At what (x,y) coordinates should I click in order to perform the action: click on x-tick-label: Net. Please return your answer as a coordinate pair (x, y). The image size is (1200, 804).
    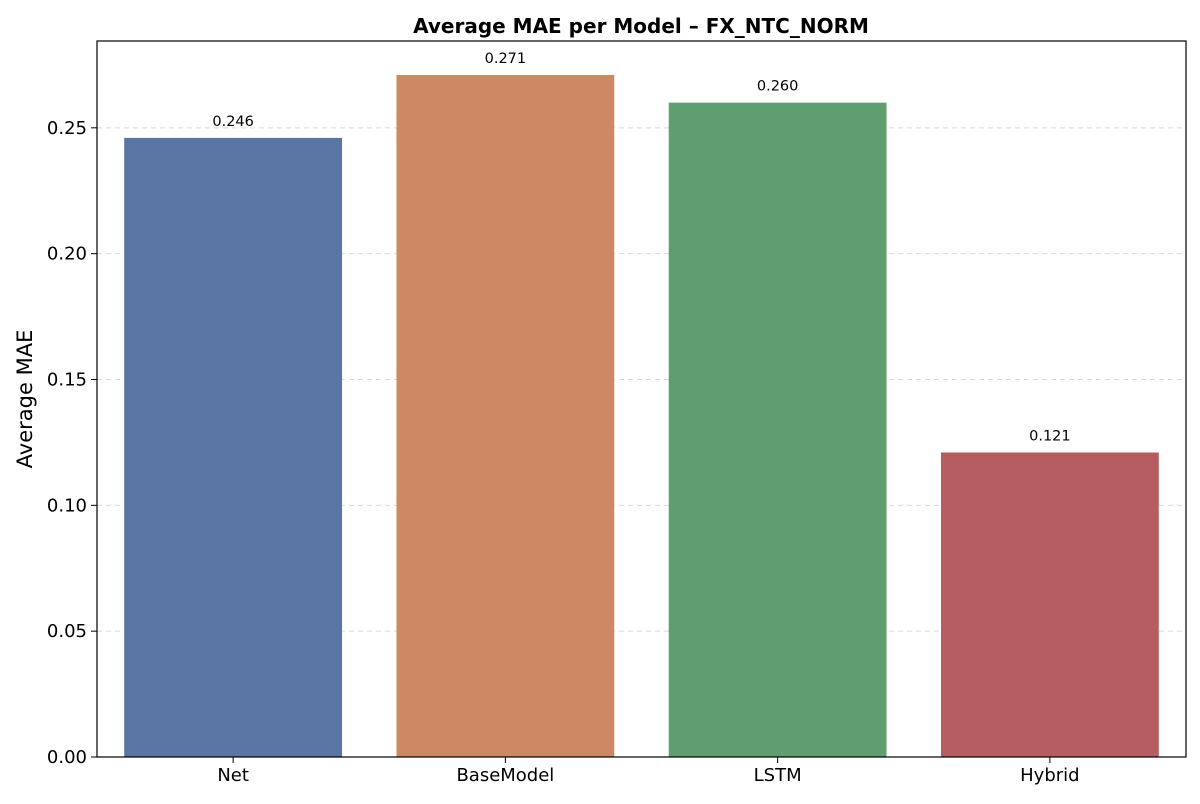
    Looking at the image, I should click on (233, 775).